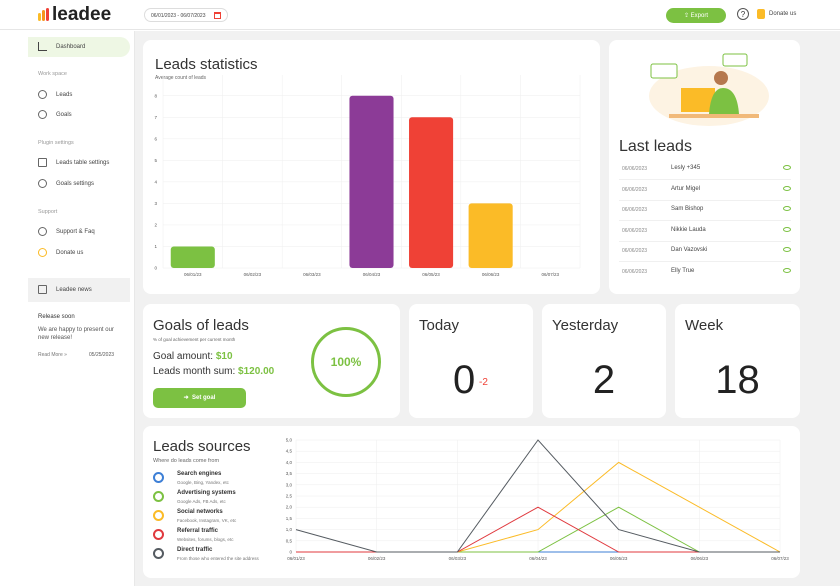 The height and width of the screenshot is (586, 840). What do you see at coordinates (64, 115) in the screenshot?
I see `nav-item: Goals` at bounding box center [64, 115].